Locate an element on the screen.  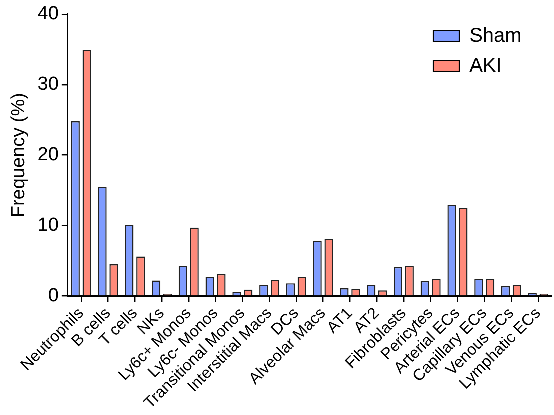
y-tick-label: 20 is located at coordinates (48, 155).